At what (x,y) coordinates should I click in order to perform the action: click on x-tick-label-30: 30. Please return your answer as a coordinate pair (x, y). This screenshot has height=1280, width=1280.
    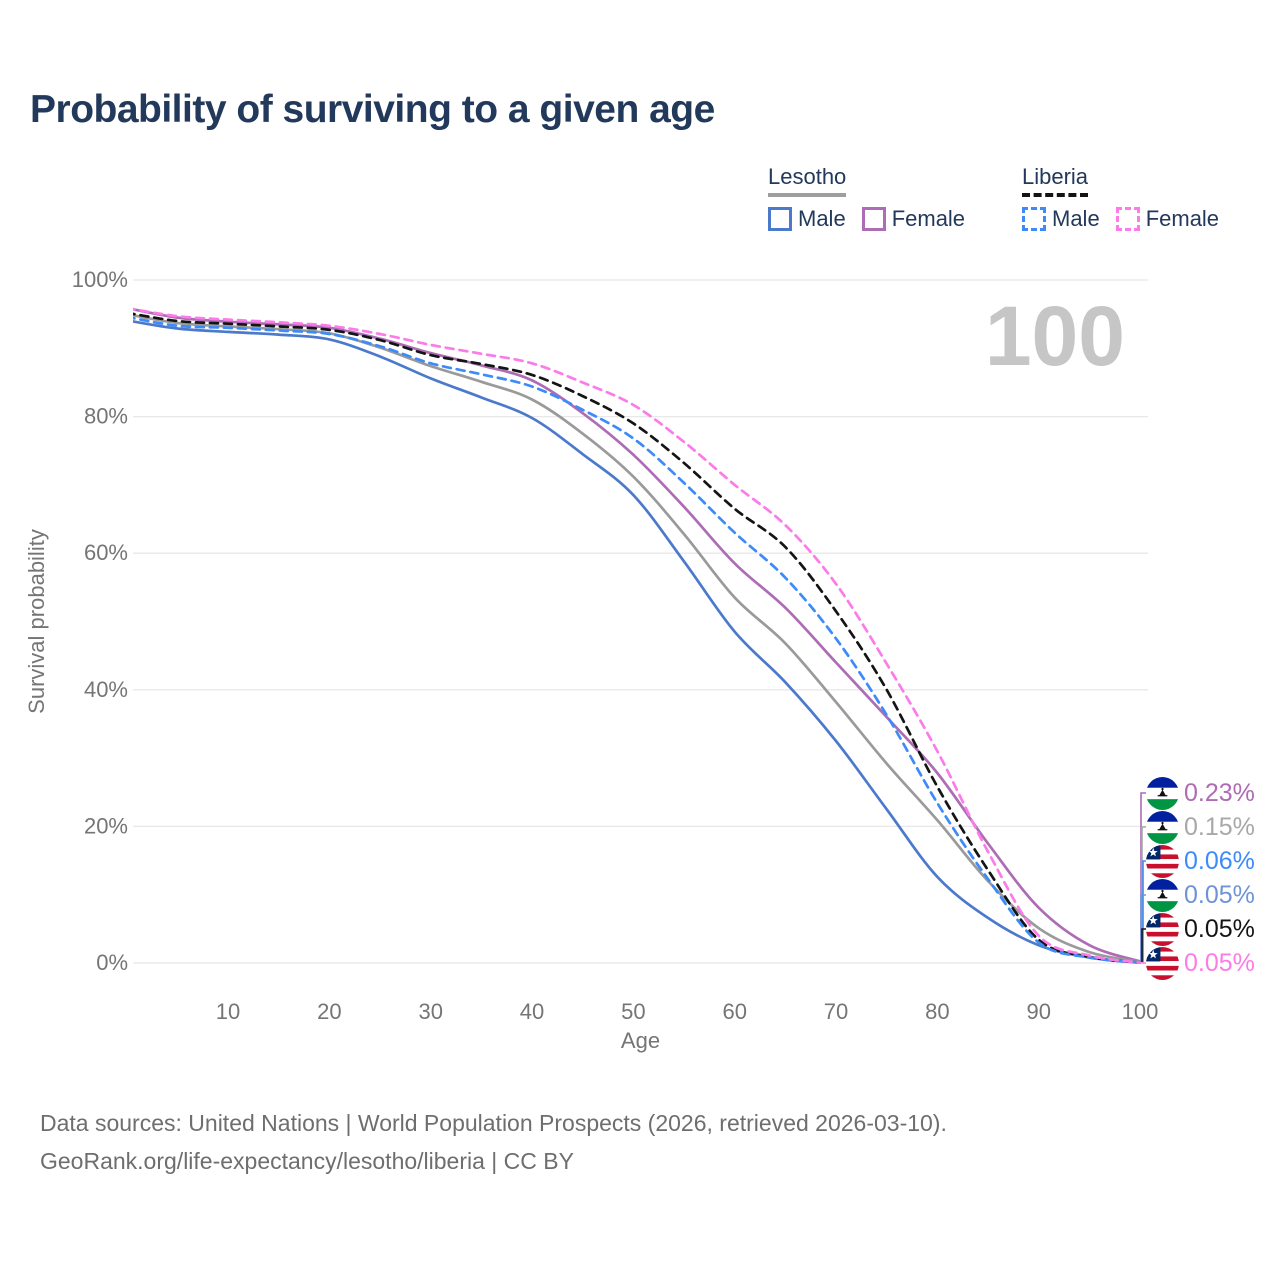
    Looking at the image, I should click on (430, 1011).